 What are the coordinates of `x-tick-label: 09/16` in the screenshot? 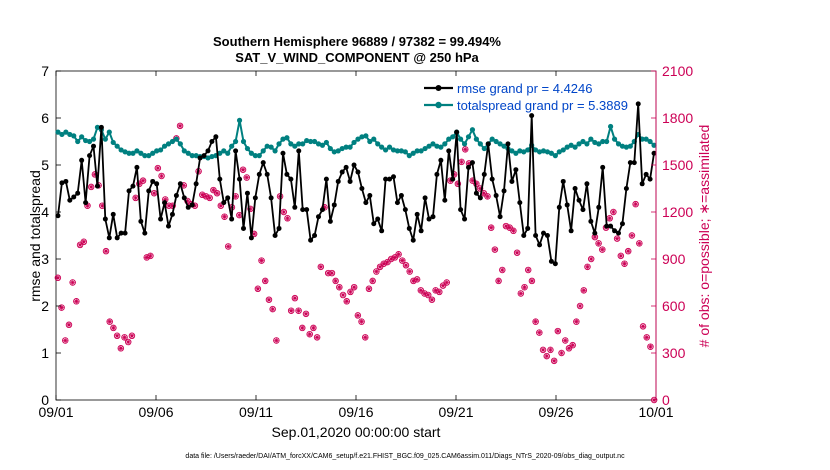 It's located at (355, 412).